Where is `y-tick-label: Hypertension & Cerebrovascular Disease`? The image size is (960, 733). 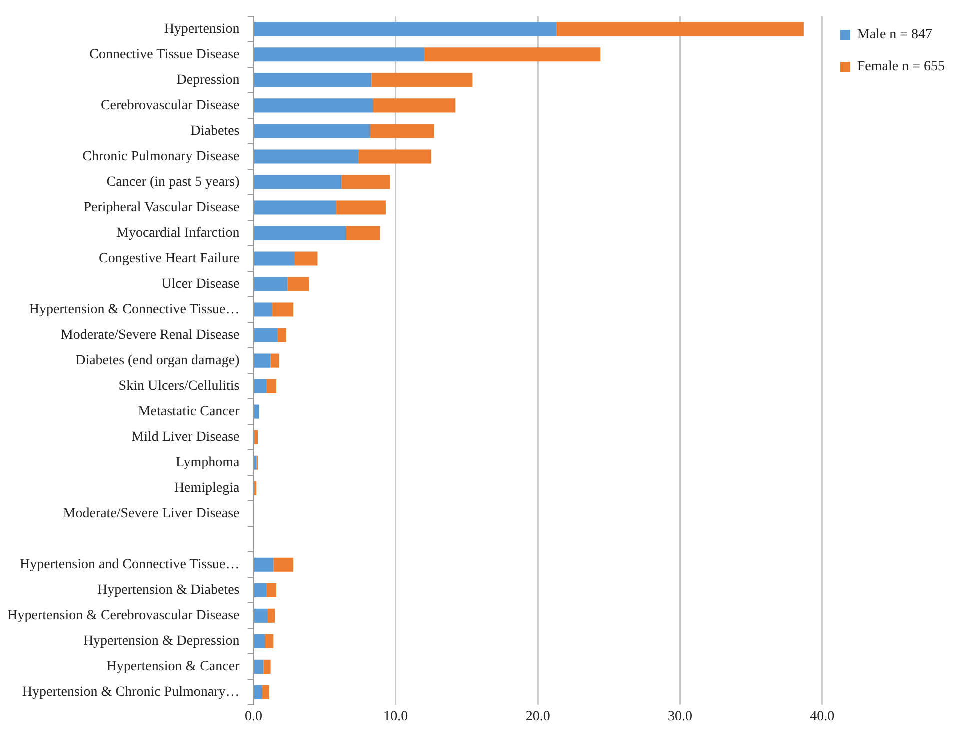
y-tick-label: Hypertension & Cerebrovascular Disease is located at coordinates (124, 616).